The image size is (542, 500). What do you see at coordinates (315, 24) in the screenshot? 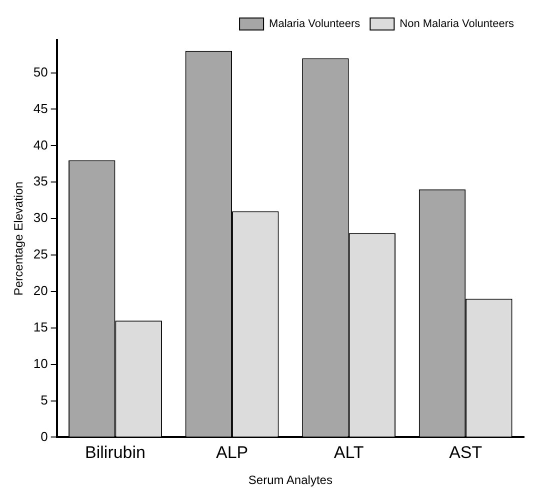
I see `legend-label: Malaria Volunteers` at bounding box center [315, 24].